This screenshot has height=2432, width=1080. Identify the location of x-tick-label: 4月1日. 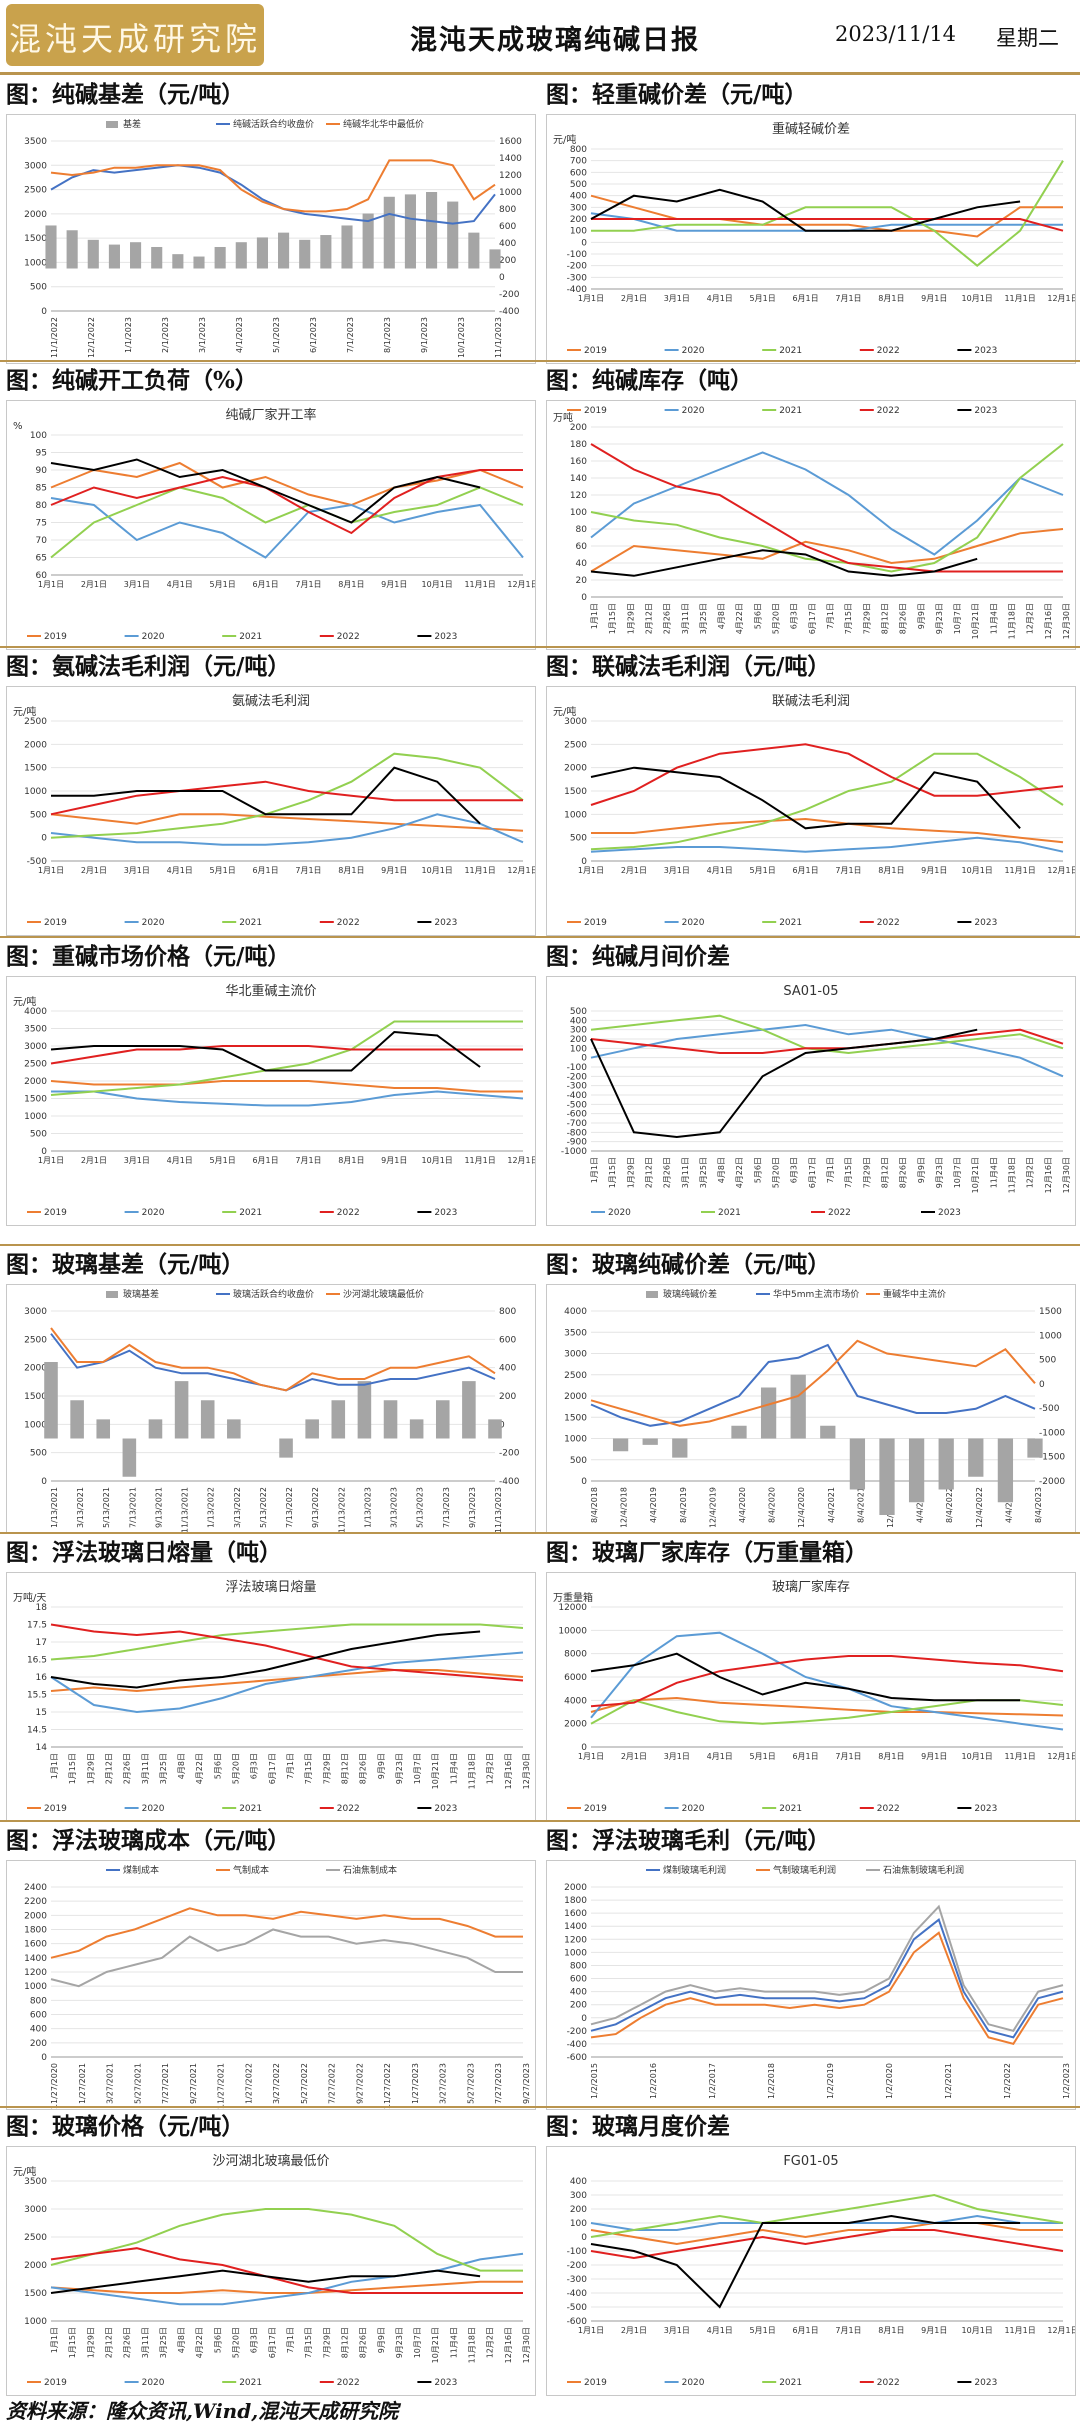
(720, 298).